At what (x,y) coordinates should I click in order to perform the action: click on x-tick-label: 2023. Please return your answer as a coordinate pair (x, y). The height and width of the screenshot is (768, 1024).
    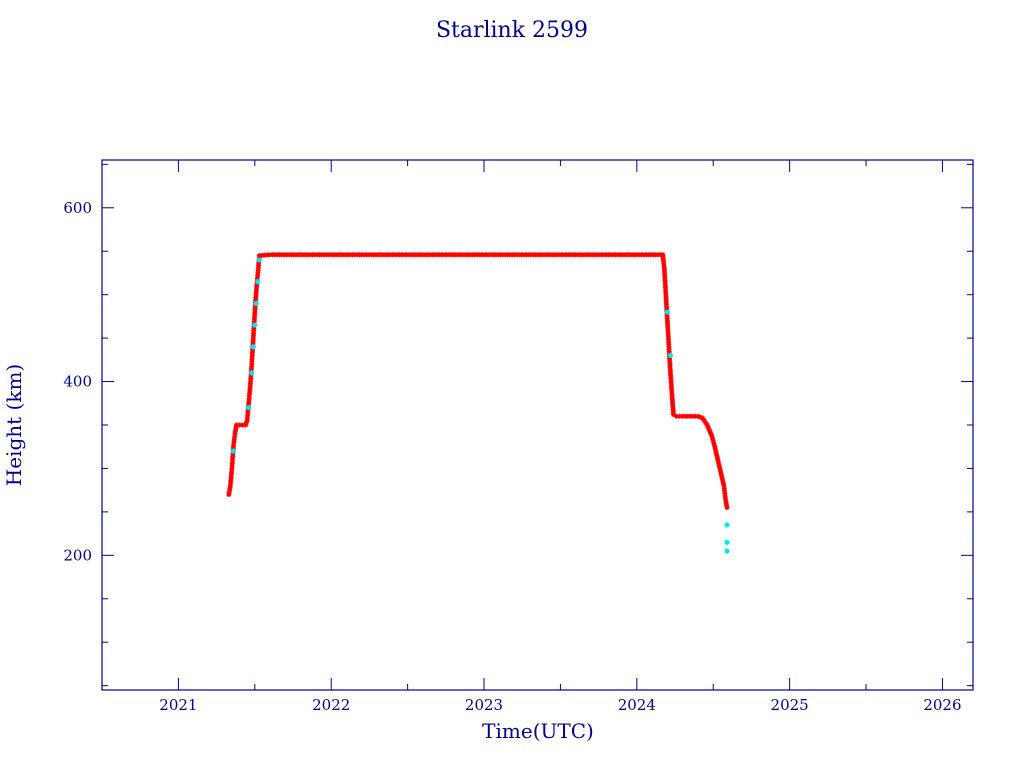
    Looking at the image, I should click on (484, 705).